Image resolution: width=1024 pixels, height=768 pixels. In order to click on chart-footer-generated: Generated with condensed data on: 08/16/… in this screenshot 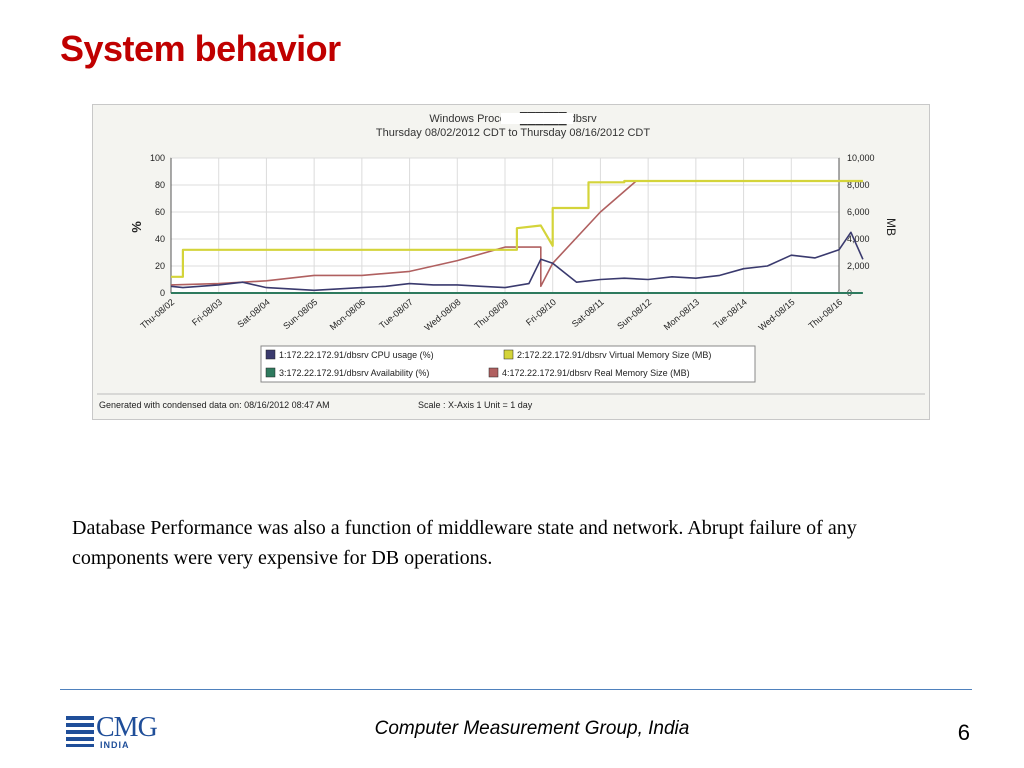, I will do `click(214, 405)`.